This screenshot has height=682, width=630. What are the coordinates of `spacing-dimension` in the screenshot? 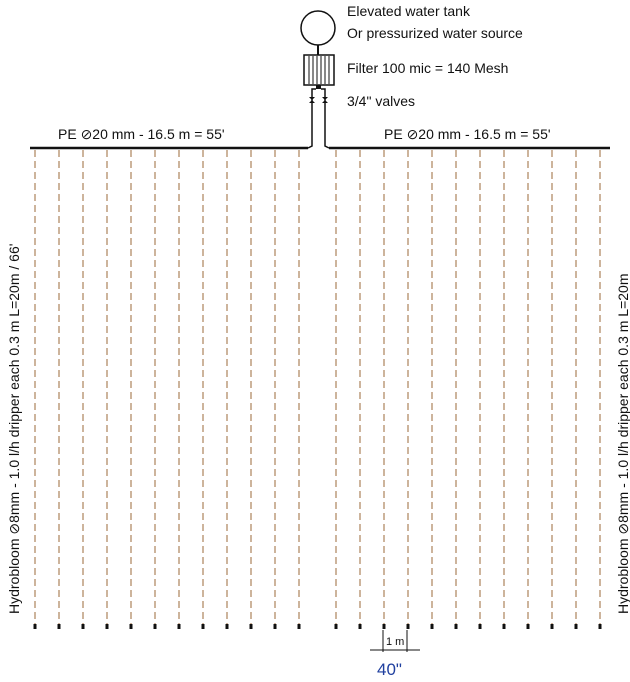 It's located at (395, 641).